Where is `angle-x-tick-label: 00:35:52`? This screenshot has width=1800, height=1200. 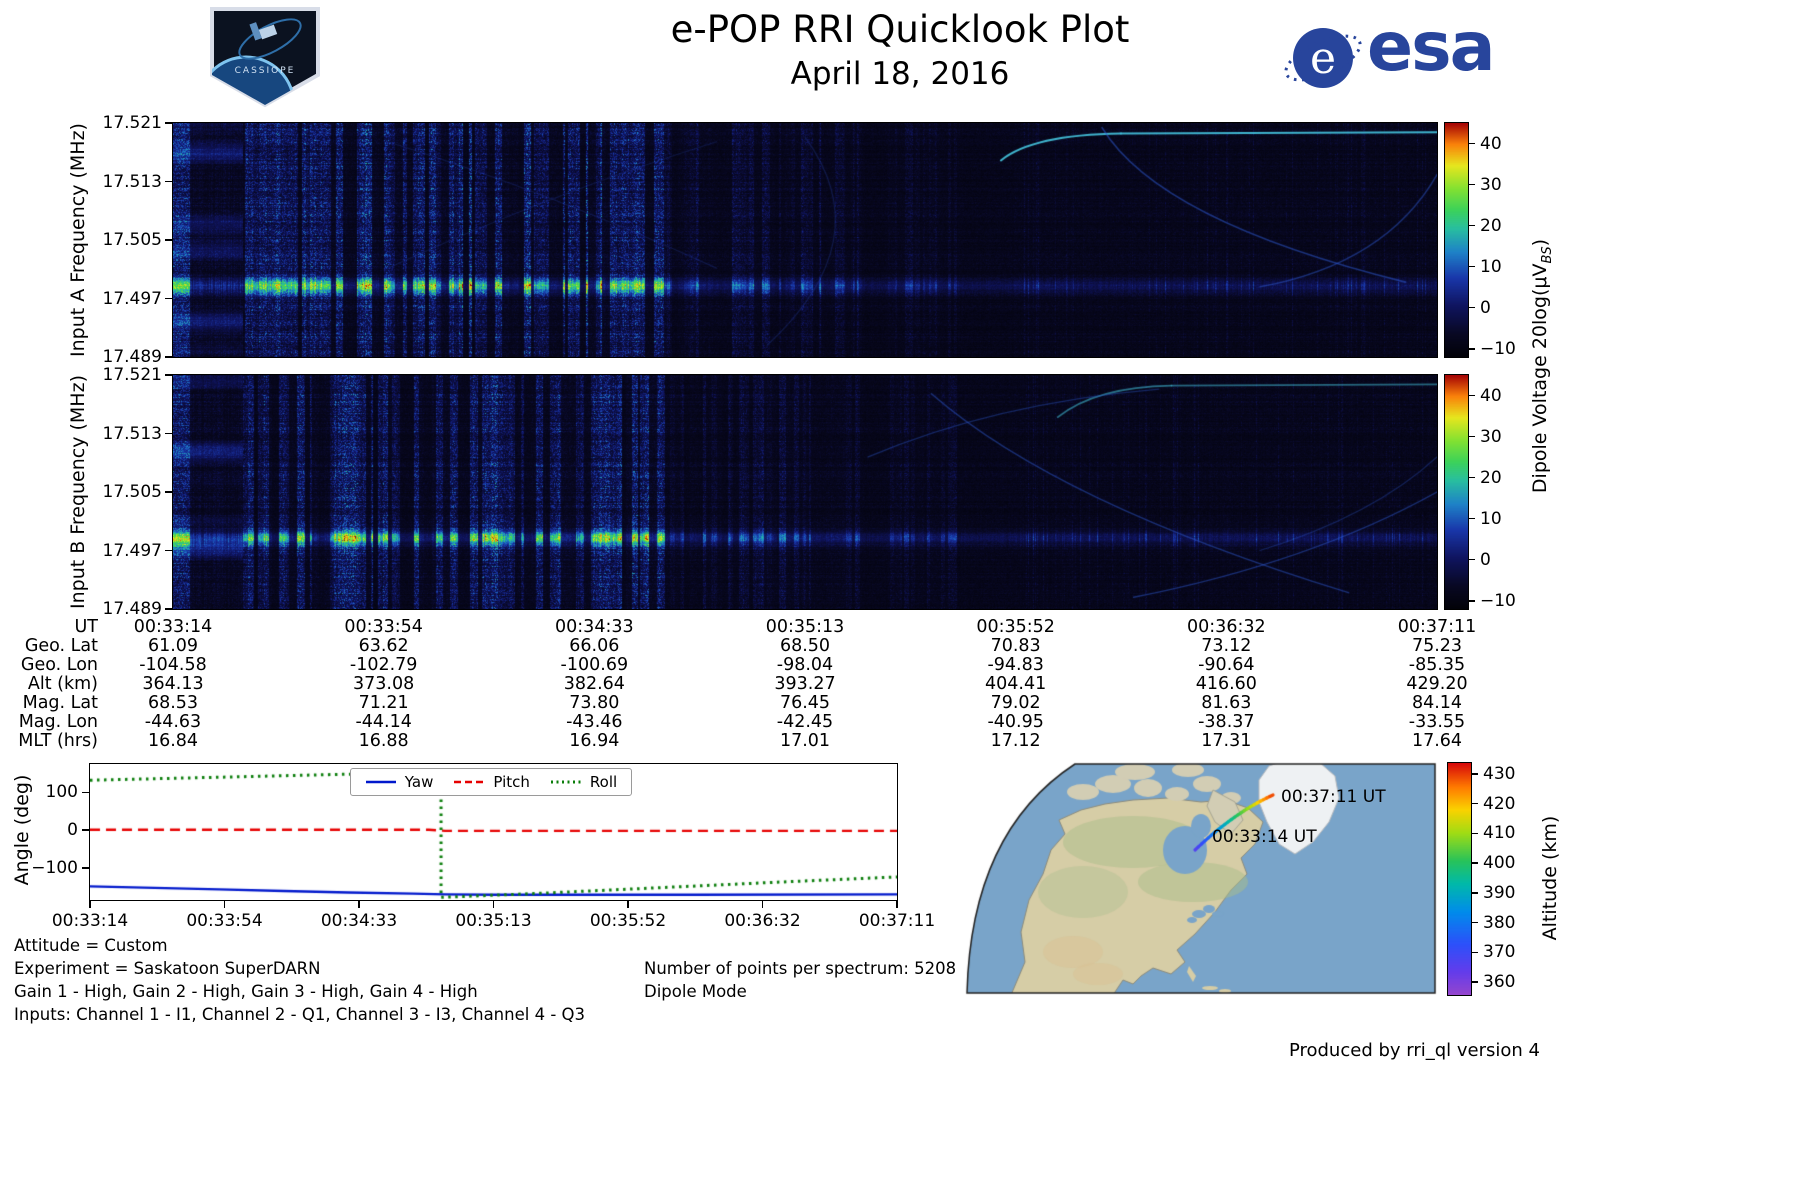
angle-x-tick-label: 00:35:52 is located at coordinates (628, 921).